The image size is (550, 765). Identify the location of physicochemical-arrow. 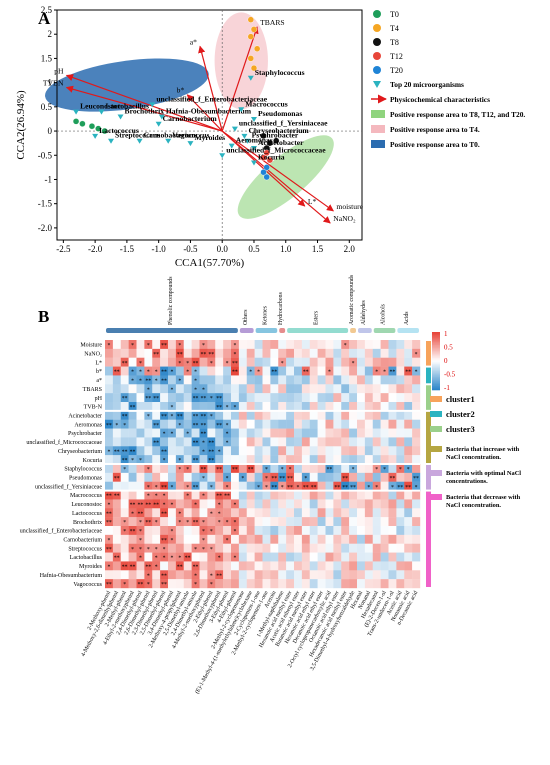
(144, 108).